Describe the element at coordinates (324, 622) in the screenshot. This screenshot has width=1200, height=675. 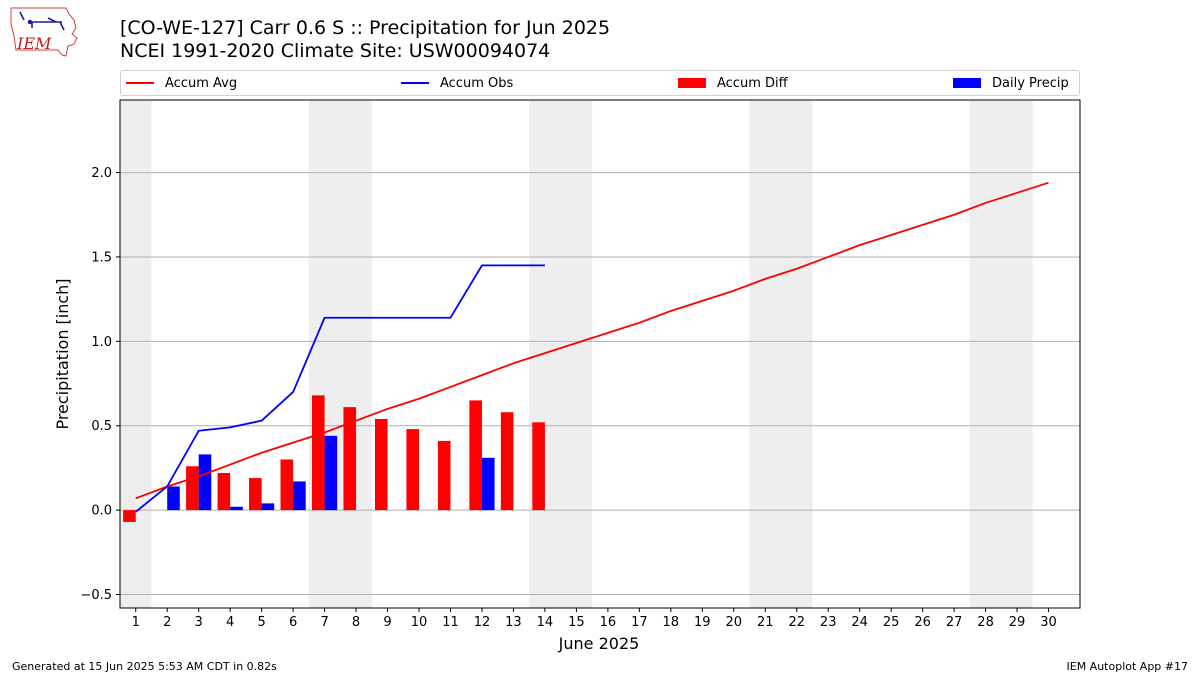
I see `x-tick-label: 7` at that location.